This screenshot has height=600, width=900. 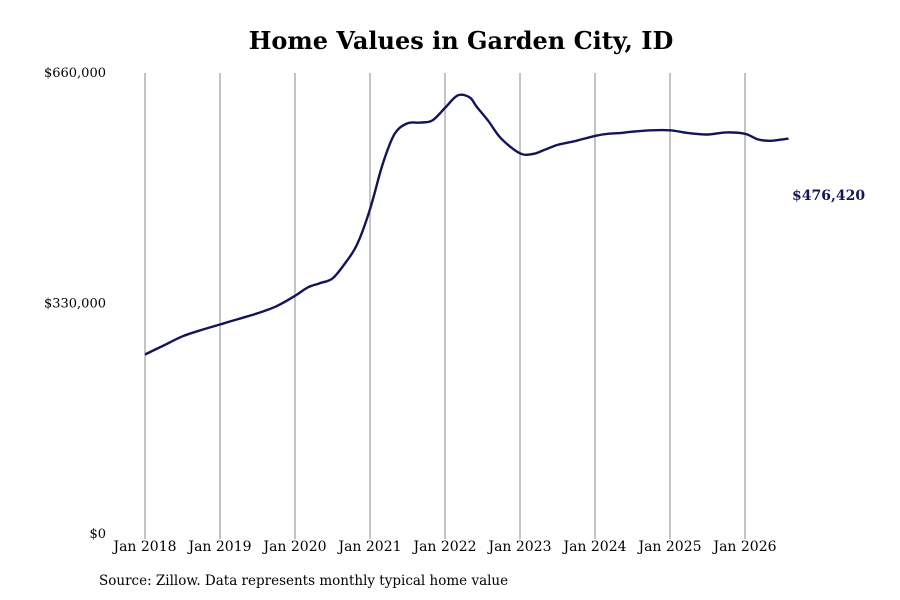 I want to click on chart-title: Home Values in Garden City, ID, so click(x=461, y=40).